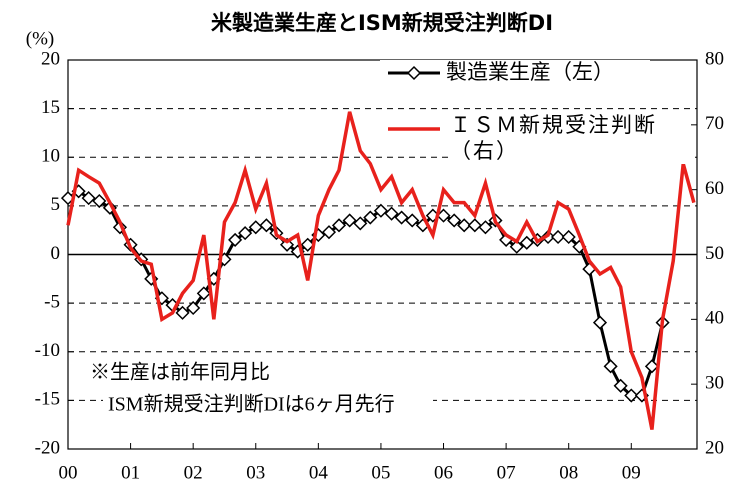 The height and width of the screenshot is (492, 745). Describe the element at coordinates (68, 472) in the screenshot. I see `x-tick-label: 00` at that location.